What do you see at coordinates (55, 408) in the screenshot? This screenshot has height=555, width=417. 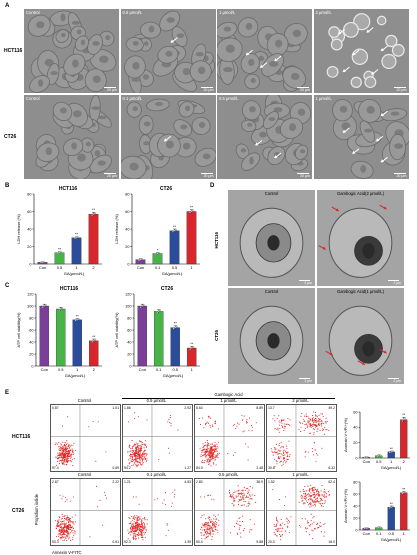 I see `quadrant-value: 0.87` at bounding box center [55, 408].